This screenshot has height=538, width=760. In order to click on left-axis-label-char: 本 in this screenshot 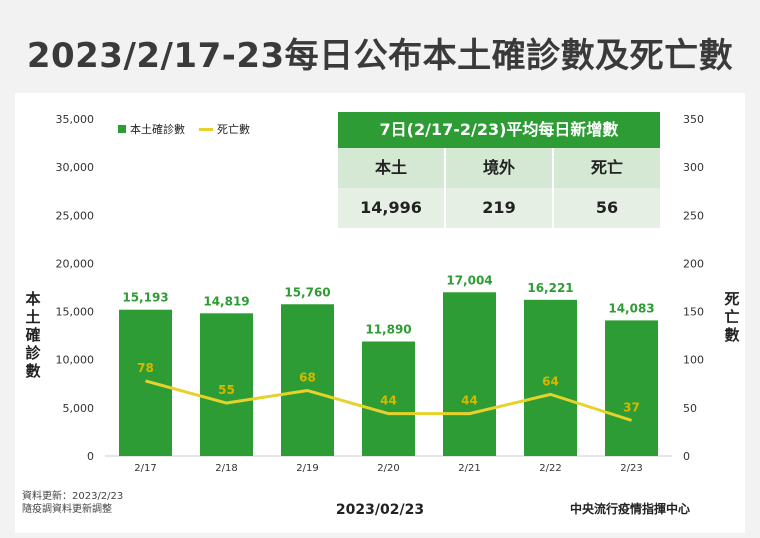, I will do `click(33, 299)`.